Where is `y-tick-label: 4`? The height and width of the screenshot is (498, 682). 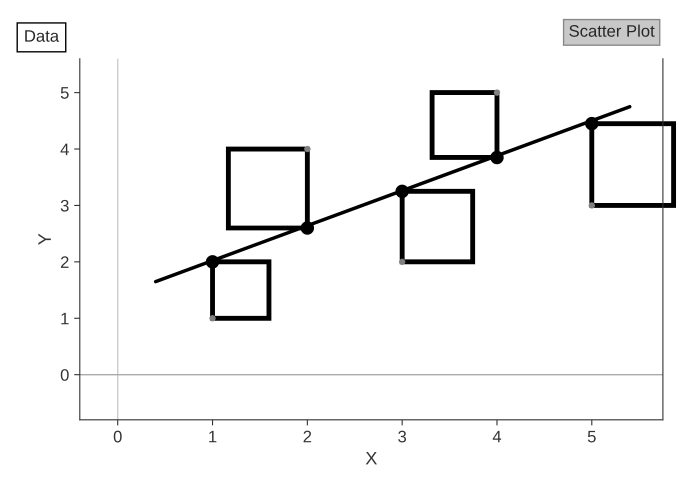
y-tick-label: 4 is located at coordinates (64, 150).